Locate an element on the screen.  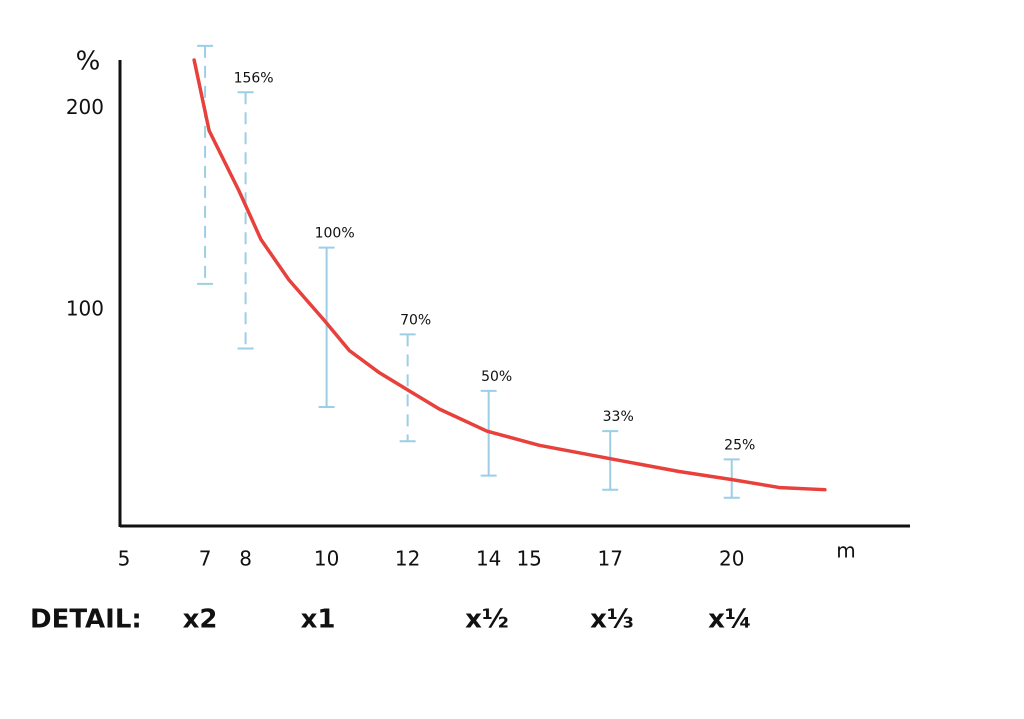
y-tick-label: 100 is located at coordinates (85, 309).